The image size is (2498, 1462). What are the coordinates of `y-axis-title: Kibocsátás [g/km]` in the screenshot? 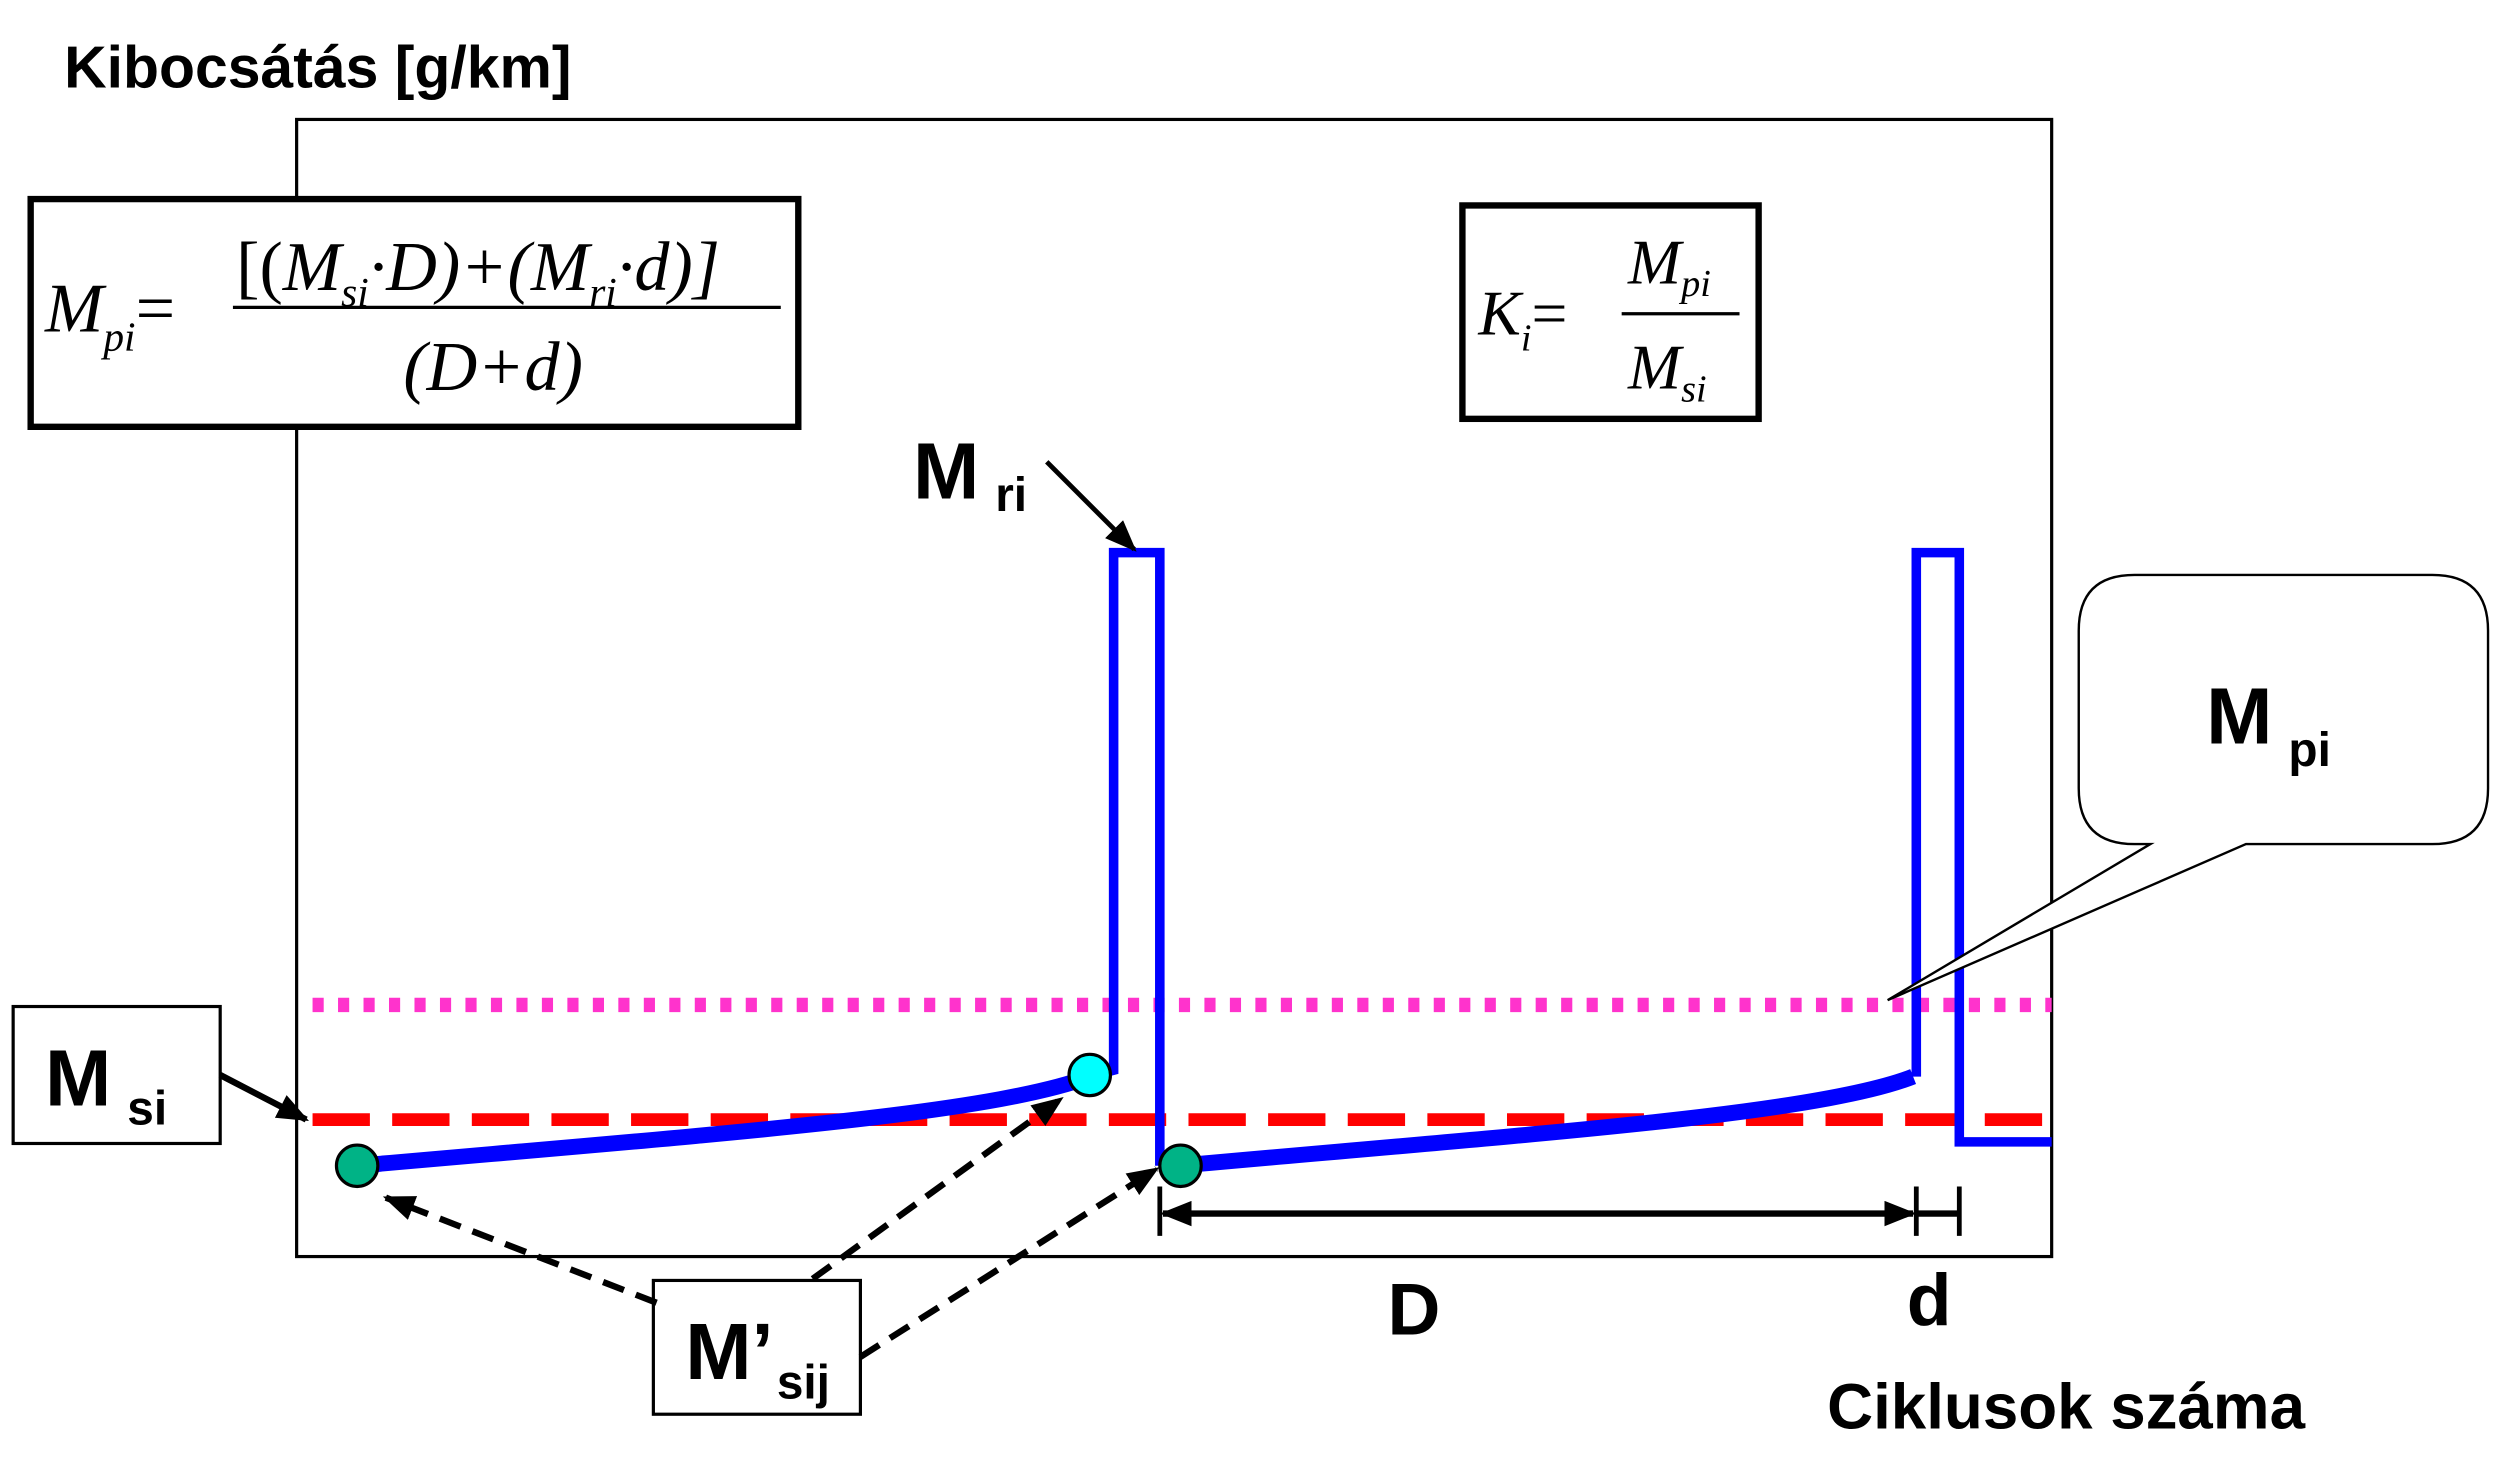 It's located at (317, 68).